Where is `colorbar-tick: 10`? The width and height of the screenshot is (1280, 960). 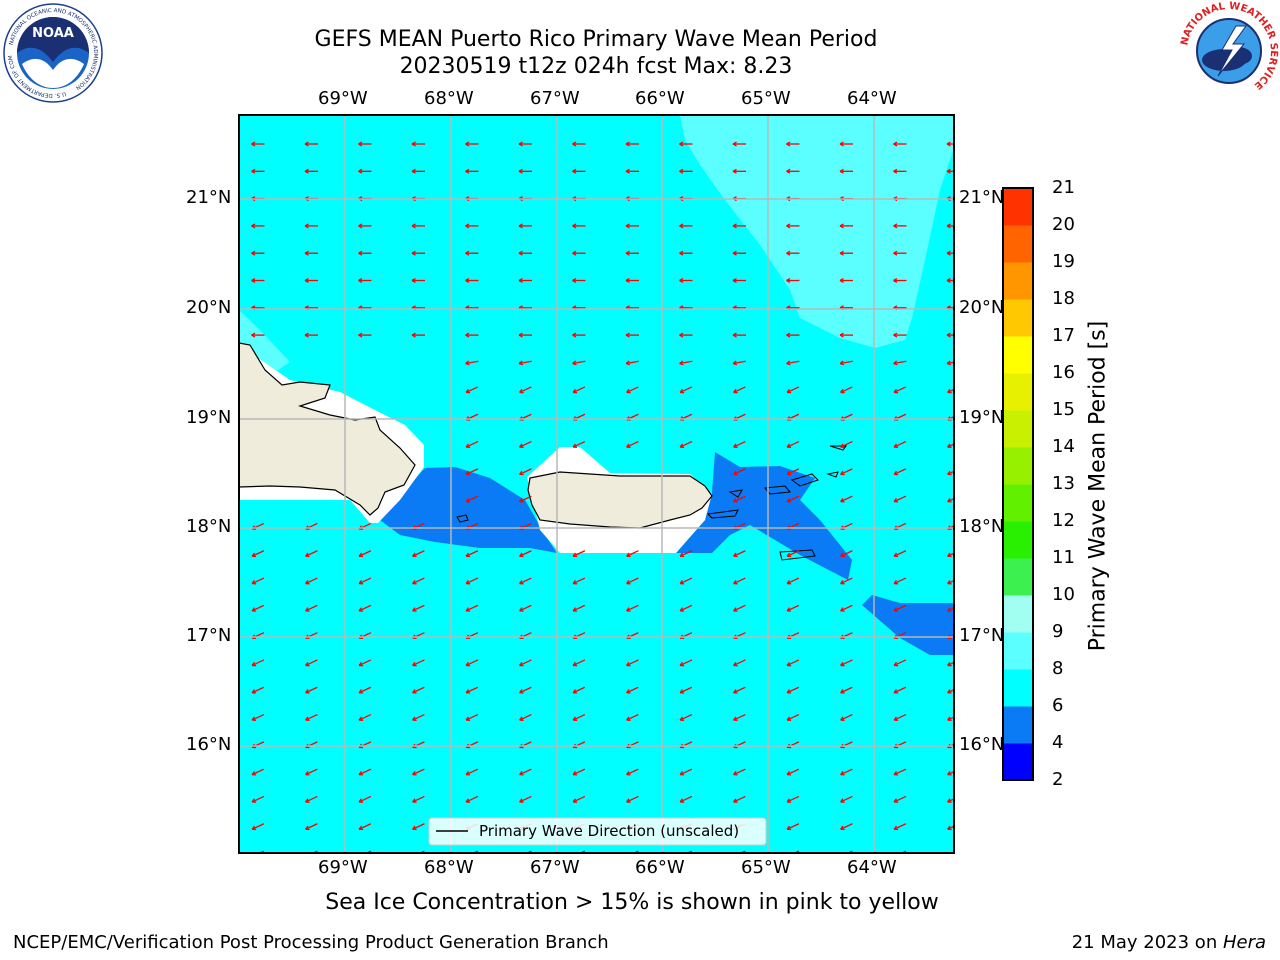 colorbar-tick: 10 is located at coordinates (1063, 594).